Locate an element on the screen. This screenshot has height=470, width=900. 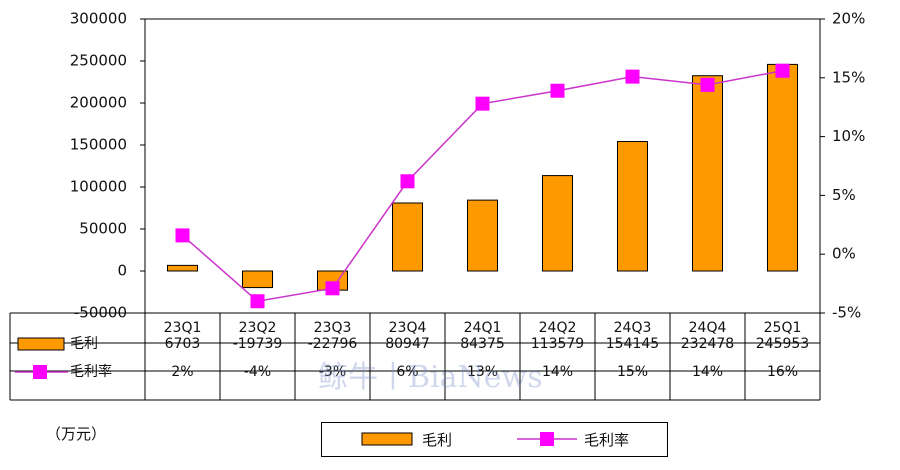
table-cell-gross-profit: -22796 is located at coordinates (333, 344).